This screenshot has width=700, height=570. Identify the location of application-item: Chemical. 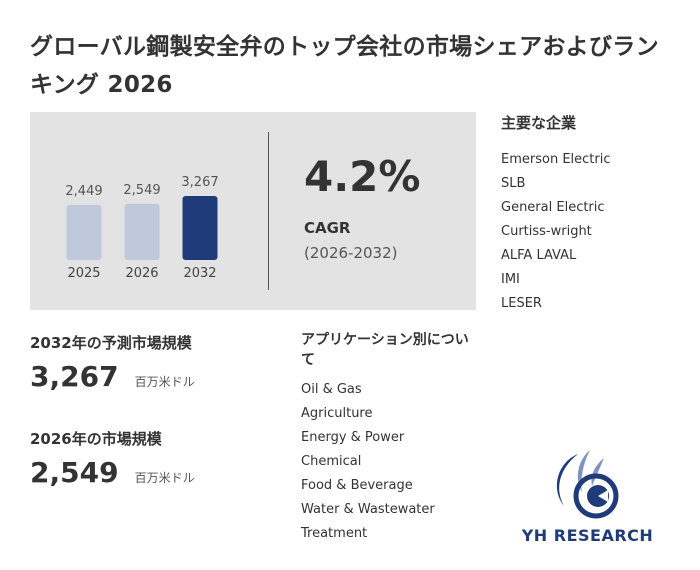
(331, 461).